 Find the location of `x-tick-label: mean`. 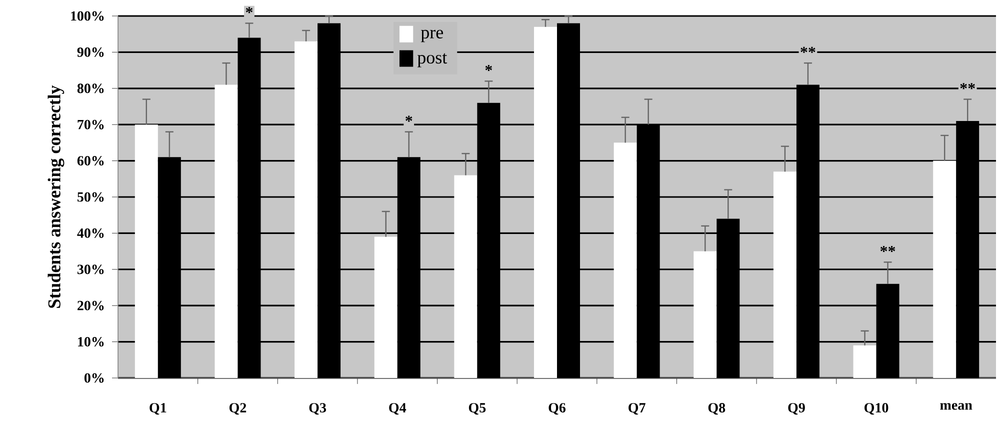

x-tick-label: mean is located at coordinates (956, 406).